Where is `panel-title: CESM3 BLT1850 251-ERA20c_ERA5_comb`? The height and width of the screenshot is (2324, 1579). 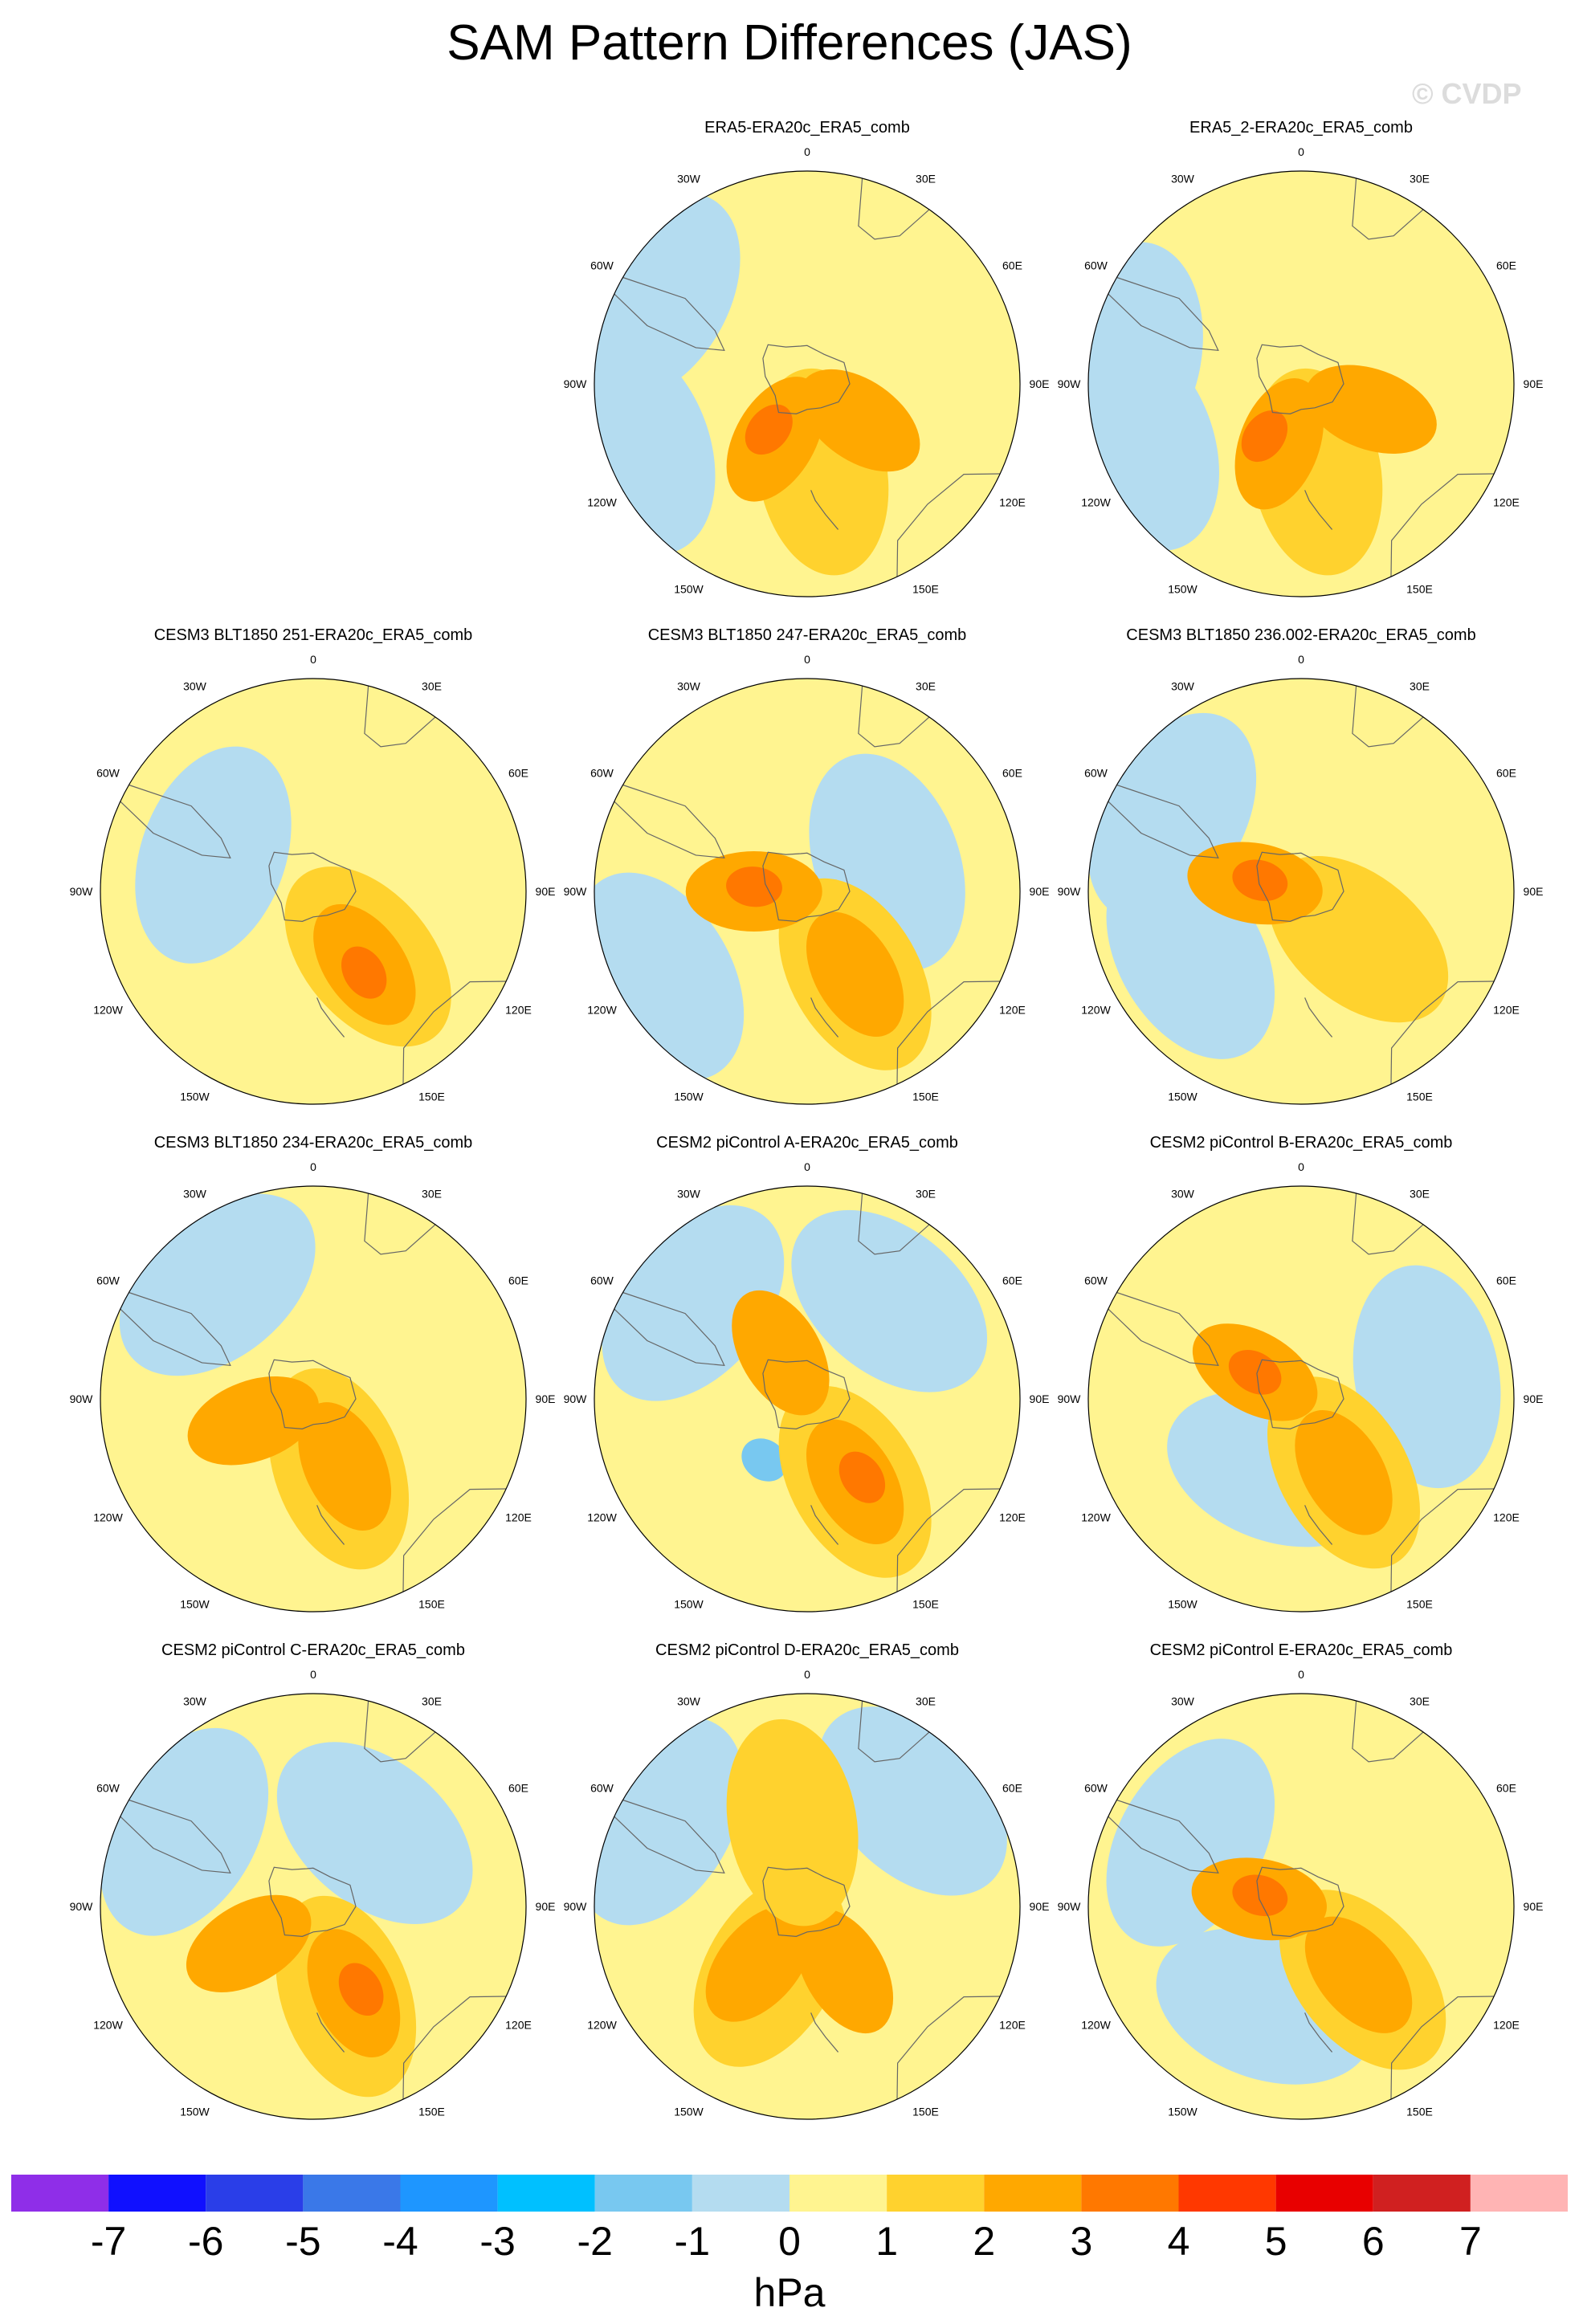
panel-title: CESM3 BLT1850 251-ERA20c_ERA5_comb is located at coordinates (313, 635).